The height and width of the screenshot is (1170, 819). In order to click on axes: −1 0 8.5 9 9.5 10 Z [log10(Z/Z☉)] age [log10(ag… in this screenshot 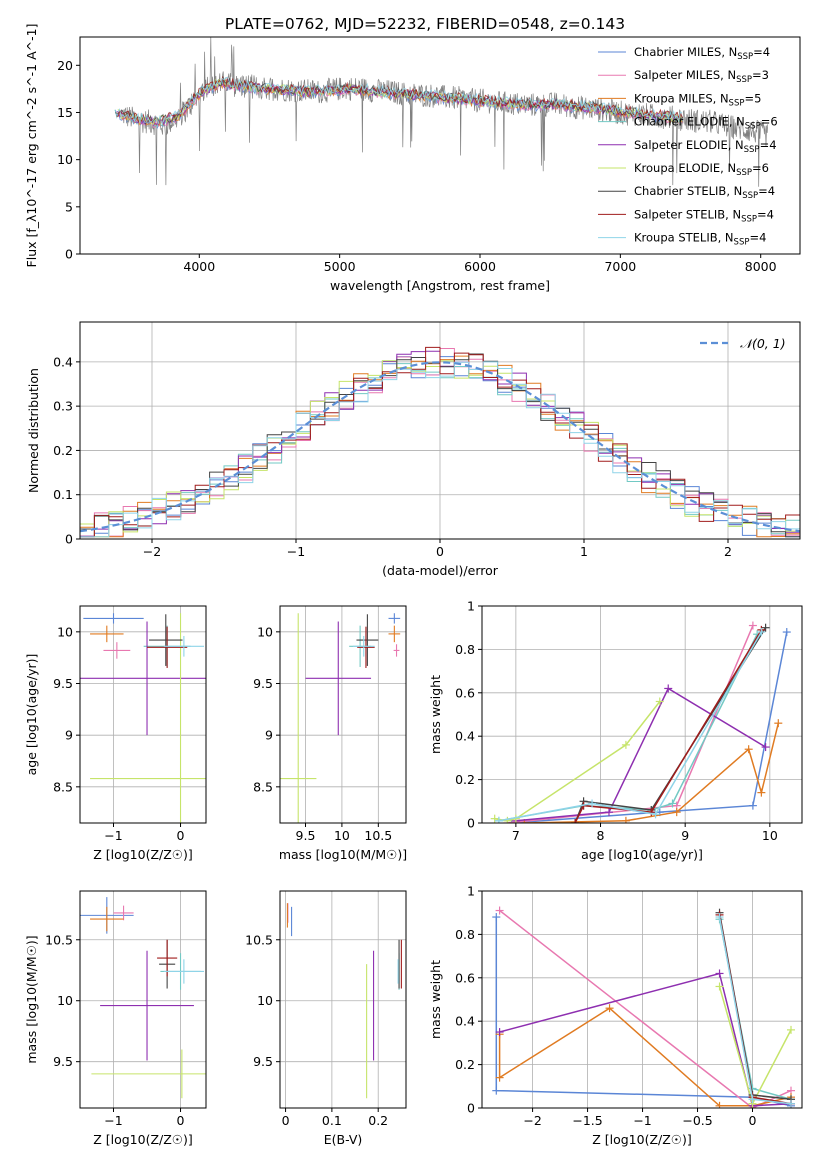, I will do `click(115, 733)`.